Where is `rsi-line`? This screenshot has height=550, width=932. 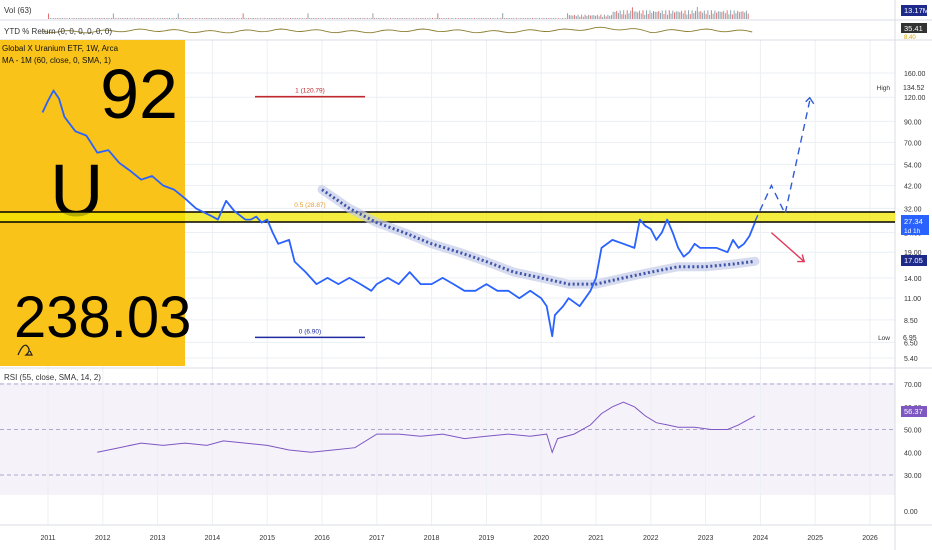 rsi-line is located at coordinates (426, 427).